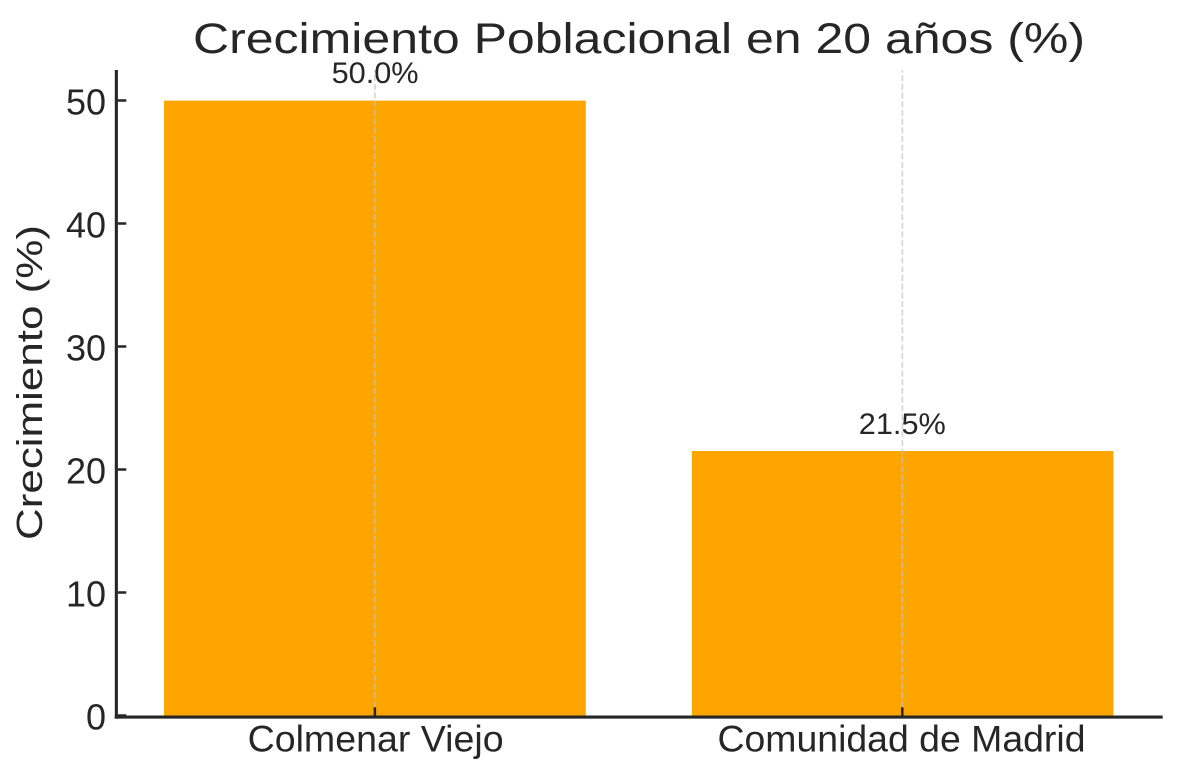 This screenshot has height=780, width=1180. Describe the element at coordinates (375, 73) in the screenshot. I see `svg-text: 50.0%` at that location.